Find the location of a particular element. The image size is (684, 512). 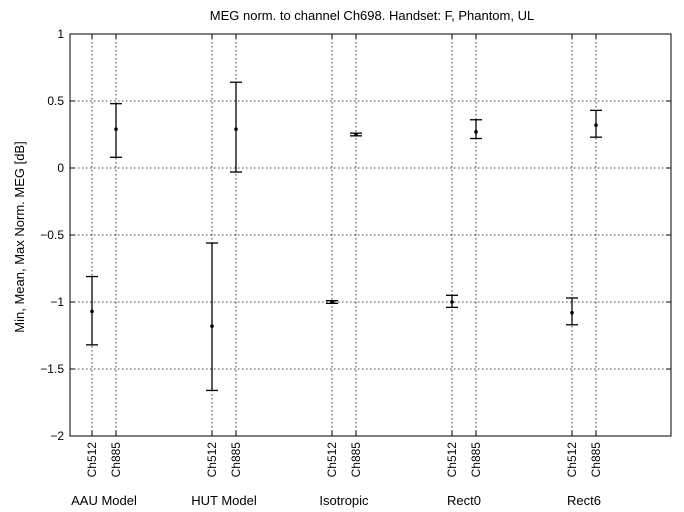

y-tick-label: −1.5 is located at coordinates (52, 369).